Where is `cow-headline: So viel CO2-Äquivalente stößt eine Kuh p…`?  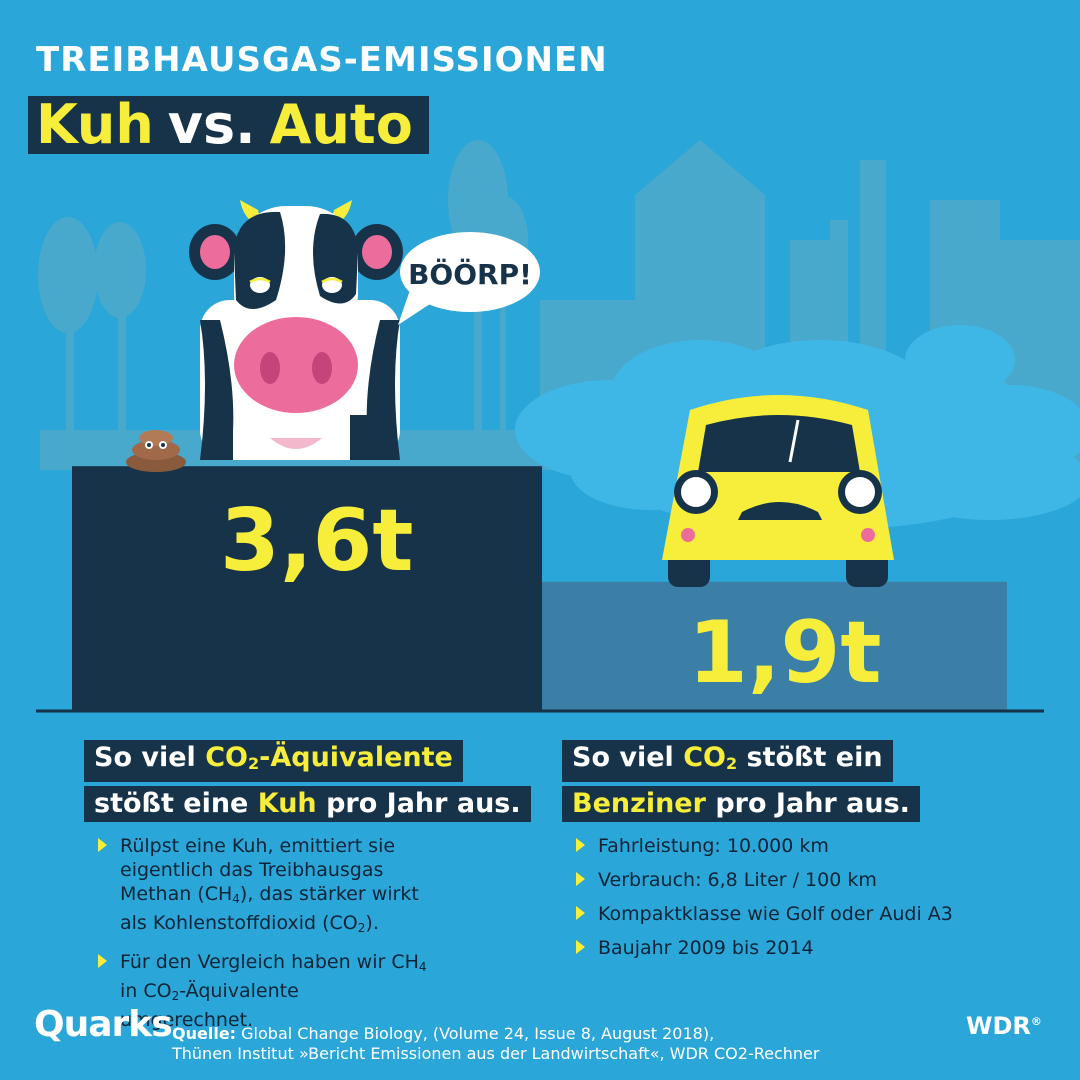 cow-headline: So viel CO2-Äquivalente stößt eine Kuh p… is located at coordinates (307, 783).